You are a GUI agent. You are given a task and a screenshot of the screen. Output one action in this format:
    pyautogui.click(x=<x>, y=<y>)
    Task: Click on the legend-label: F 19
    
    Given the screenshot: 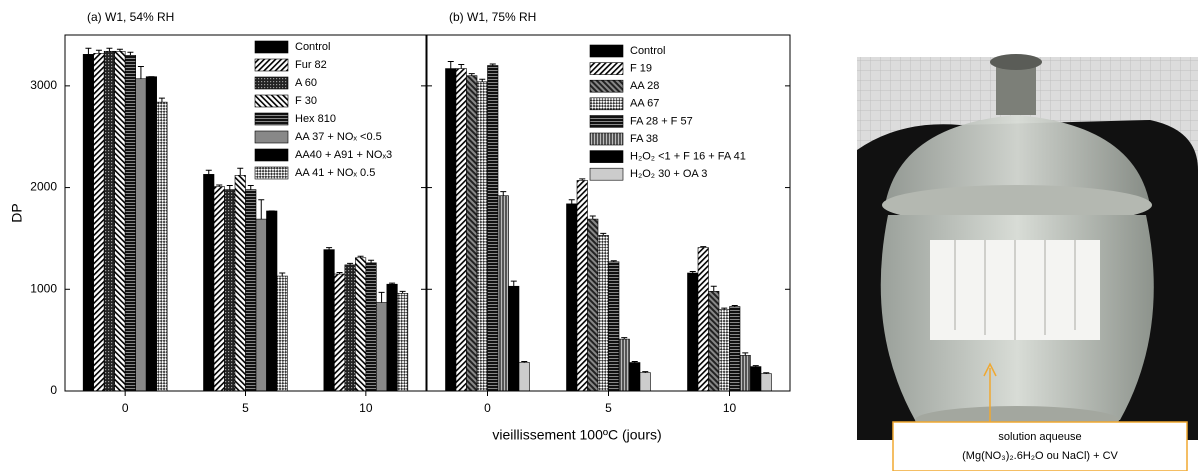 What is the action you would take?
    pyautogui.click(x=641, y=69)
    